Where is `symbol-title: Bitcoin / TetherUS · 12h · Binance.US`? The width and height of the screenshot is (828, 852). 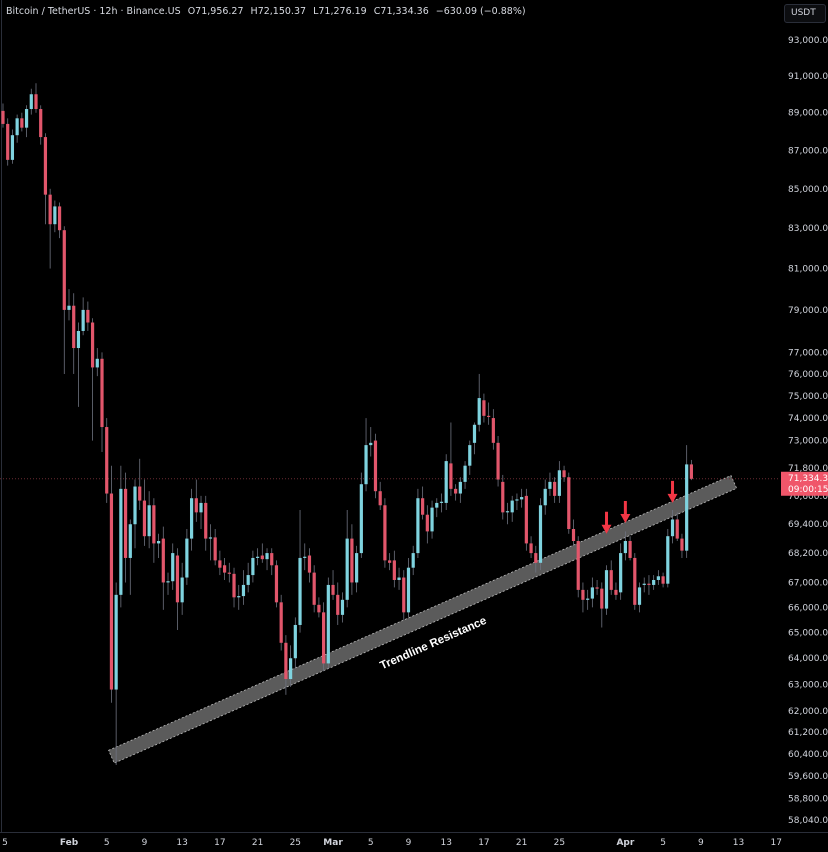 symbol-title: Bitcoin / TetherUS · 12h · Binance.US is located at coordinates (93, 11).